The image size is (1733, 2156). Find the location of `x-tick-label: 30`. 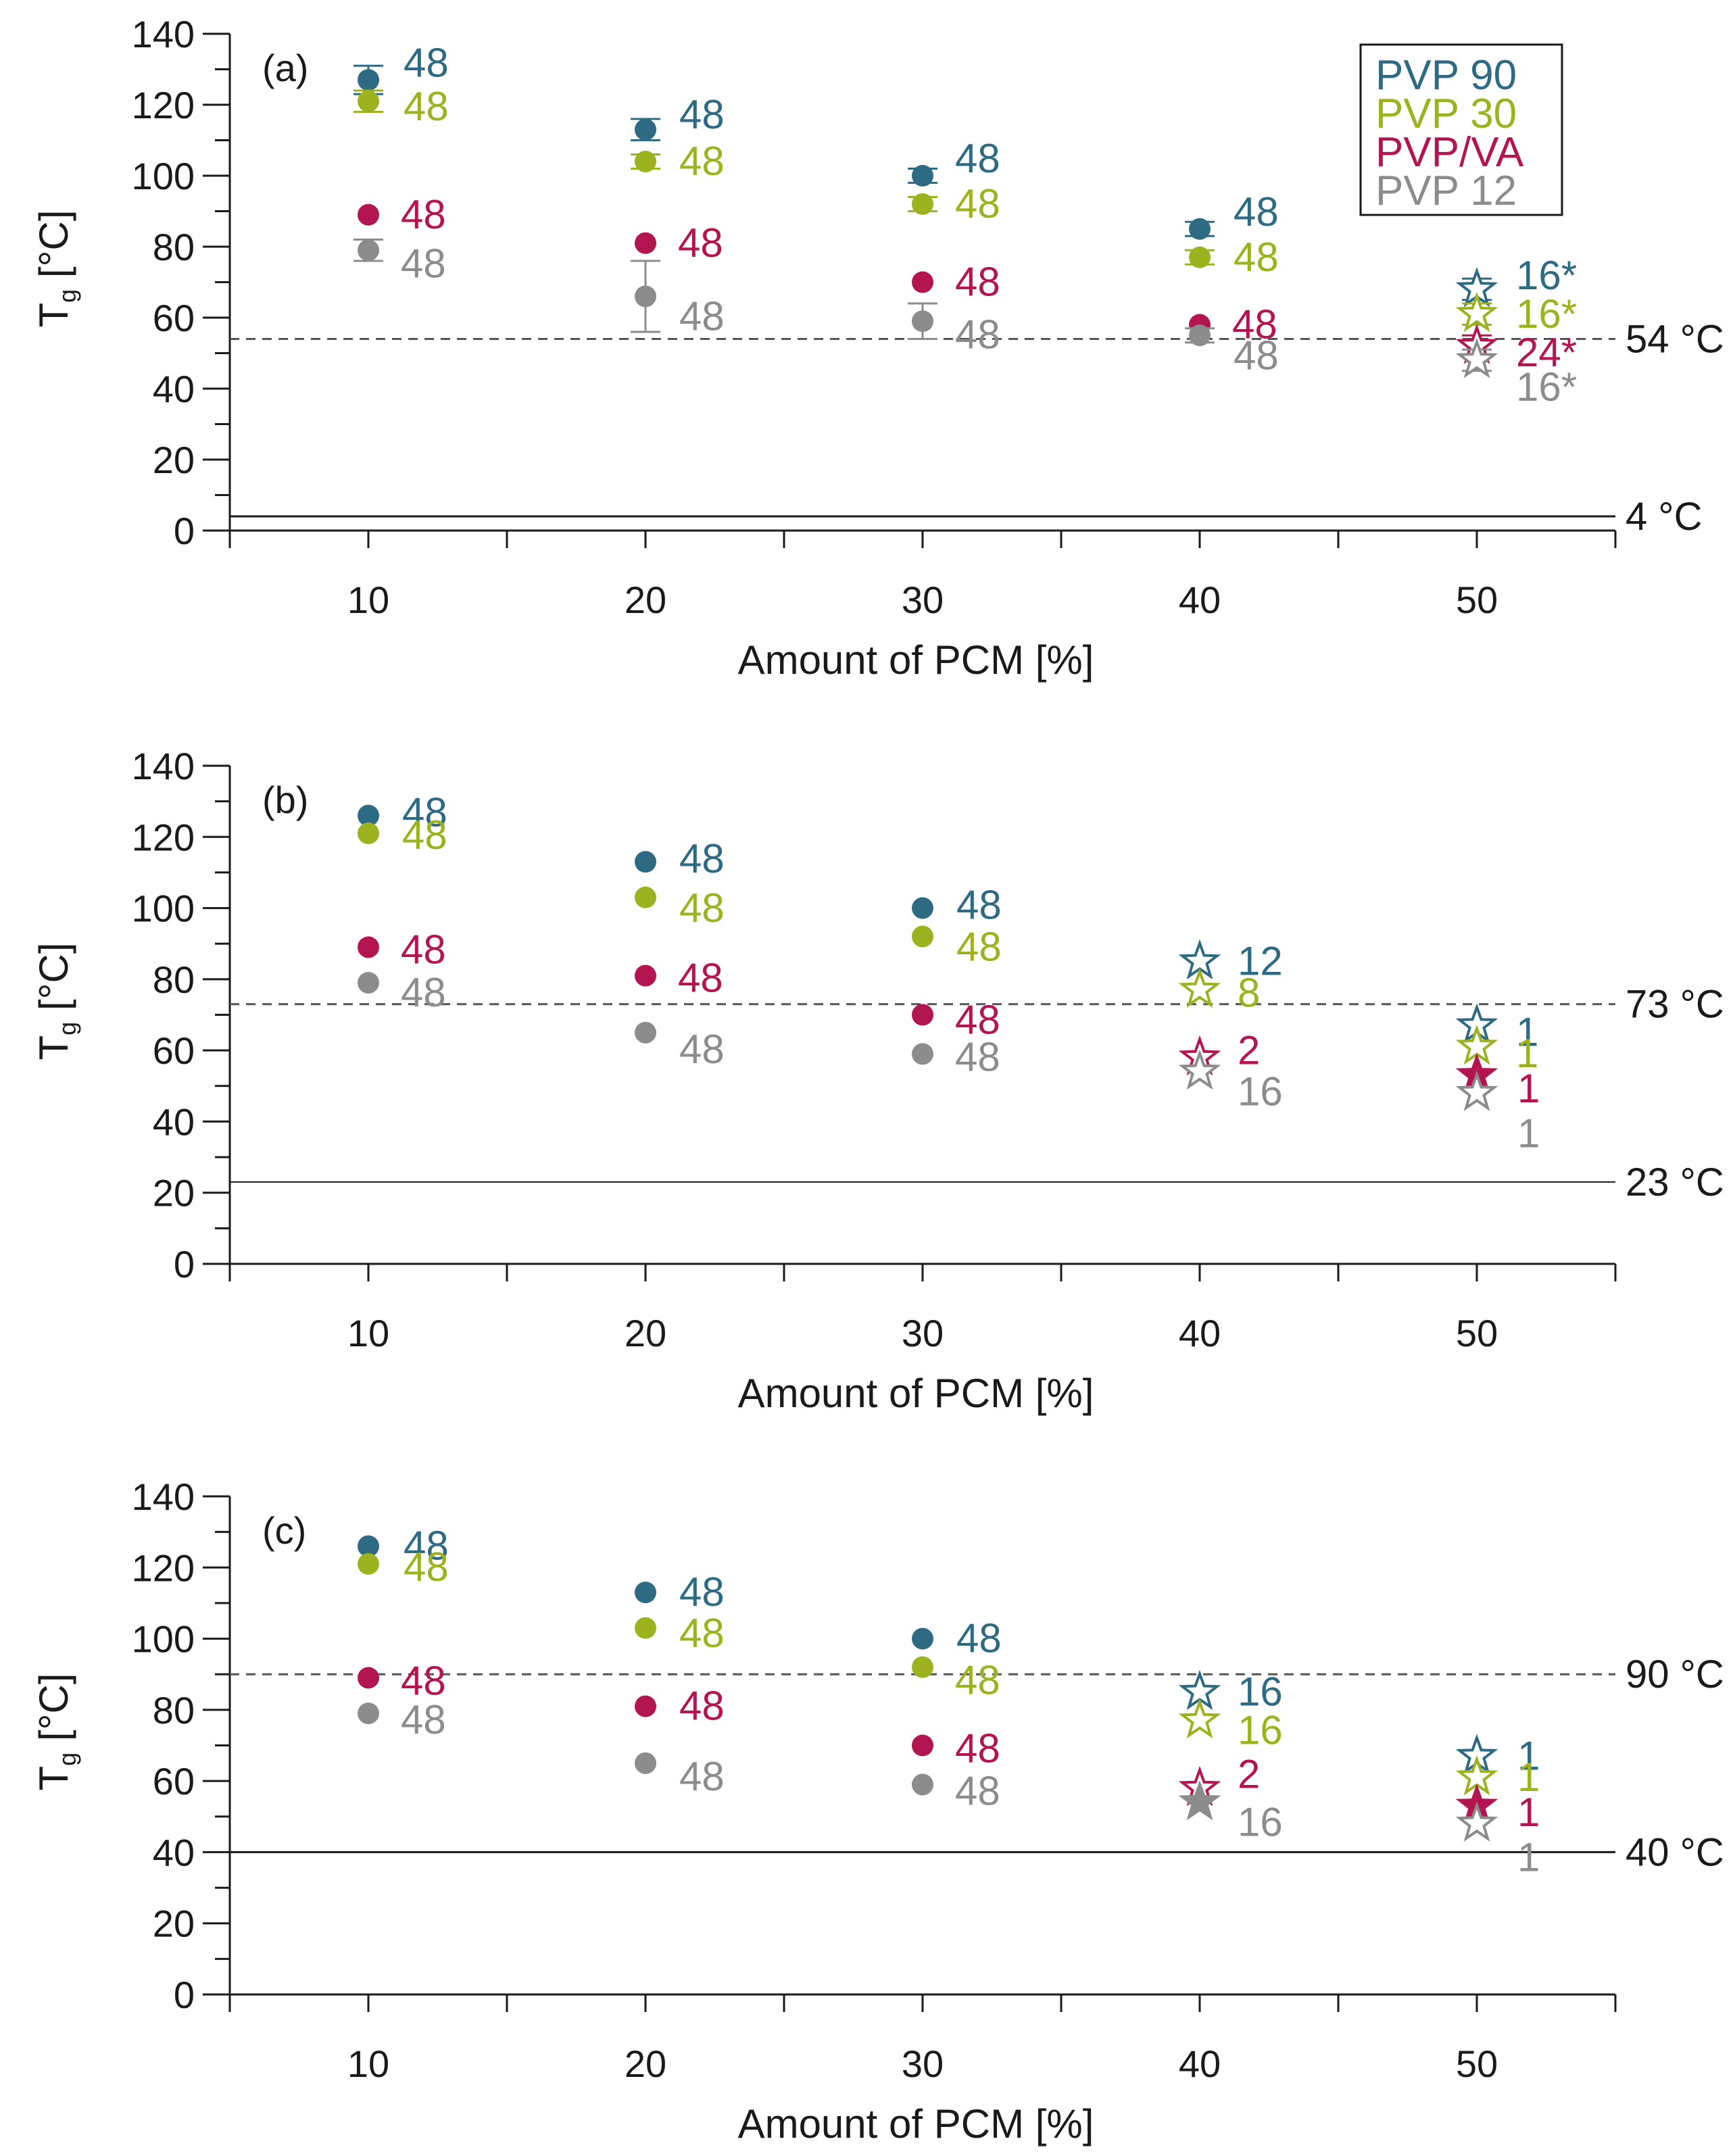

x-tick-label: 30 is located at coordinates (923, 1333).